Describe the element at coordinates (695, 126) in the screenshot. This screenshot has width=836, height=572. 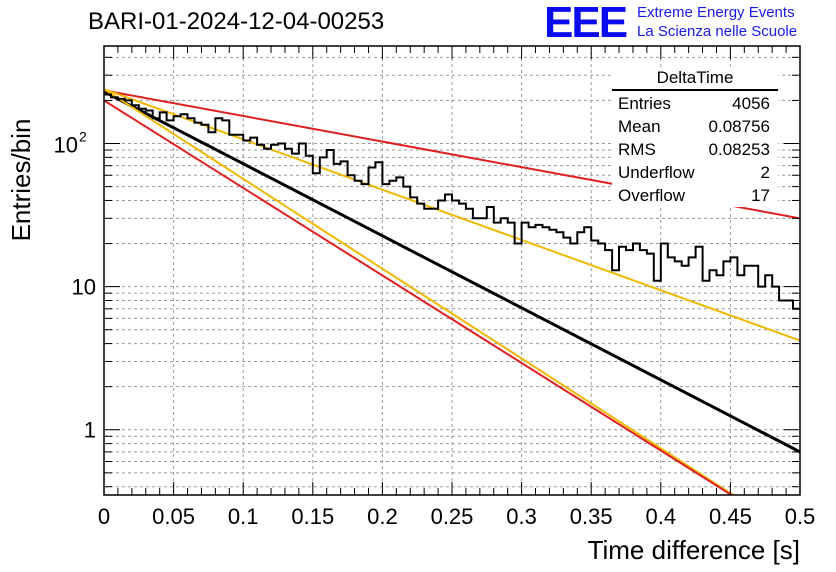
I see `stat-row: Mean 0.08756` at that location.